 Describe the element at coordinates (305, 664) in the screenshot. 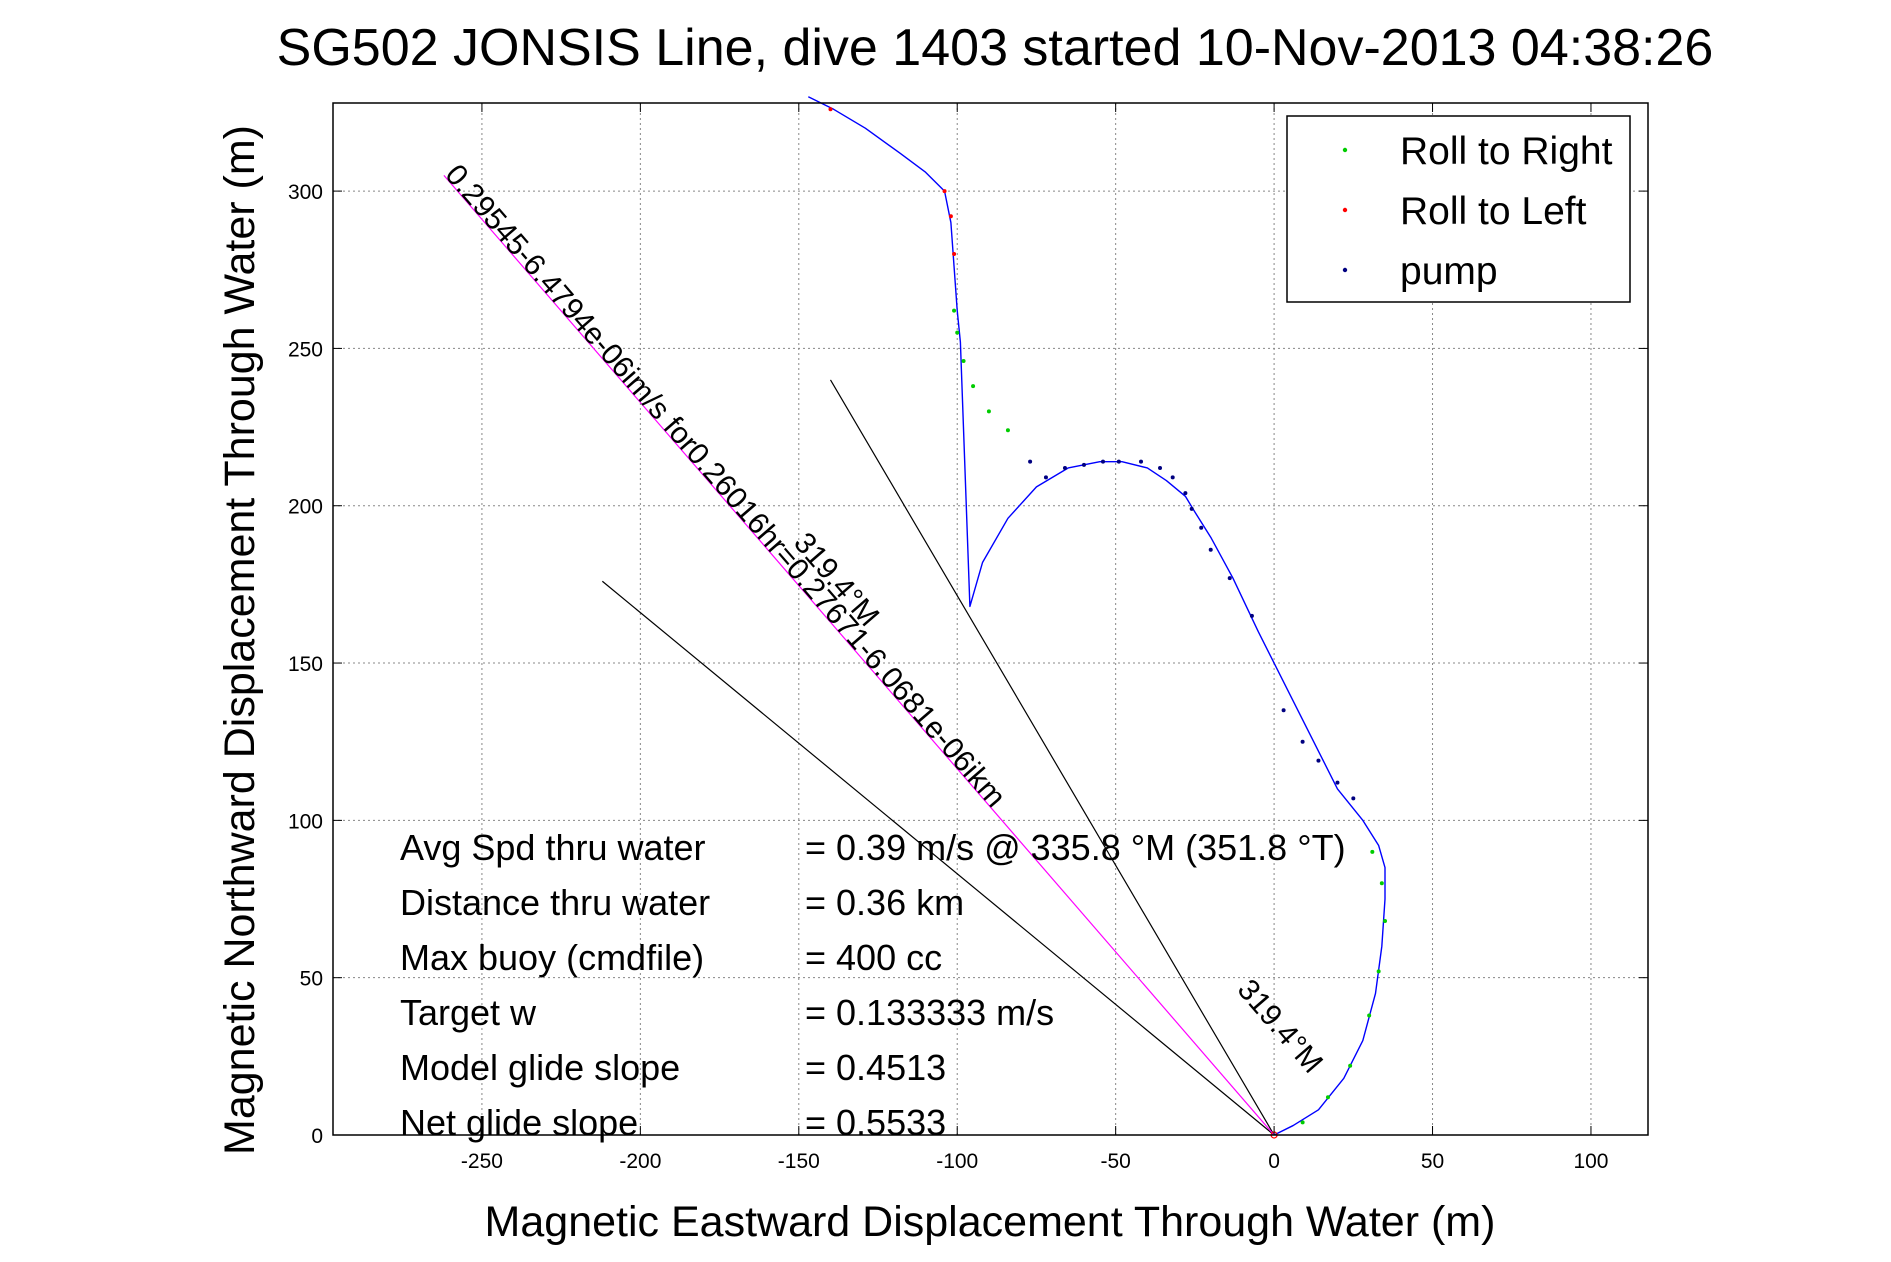

I see `y-tick-label: 150` at that location.